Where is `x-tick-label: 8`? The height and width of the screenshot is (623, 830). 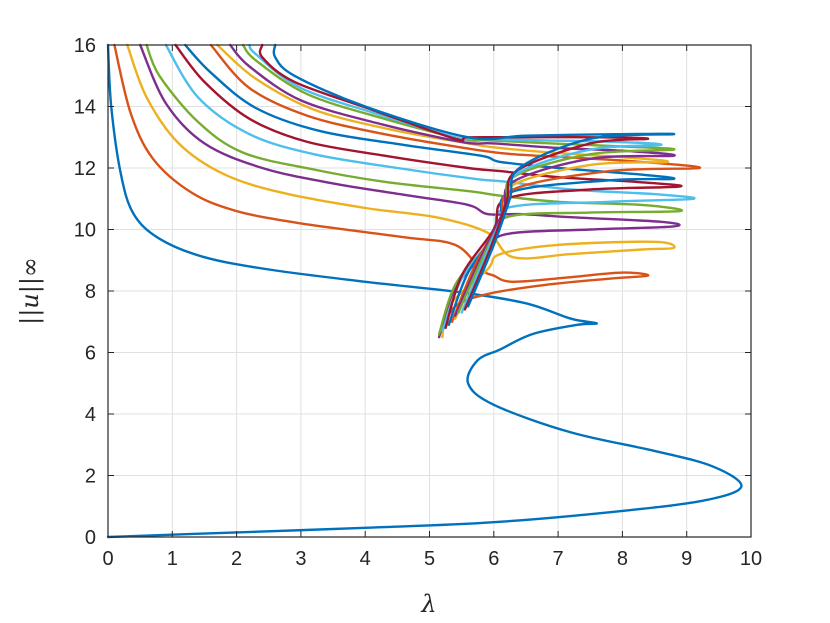 x-tick-label: 8 is located at coordinates (622, 559).